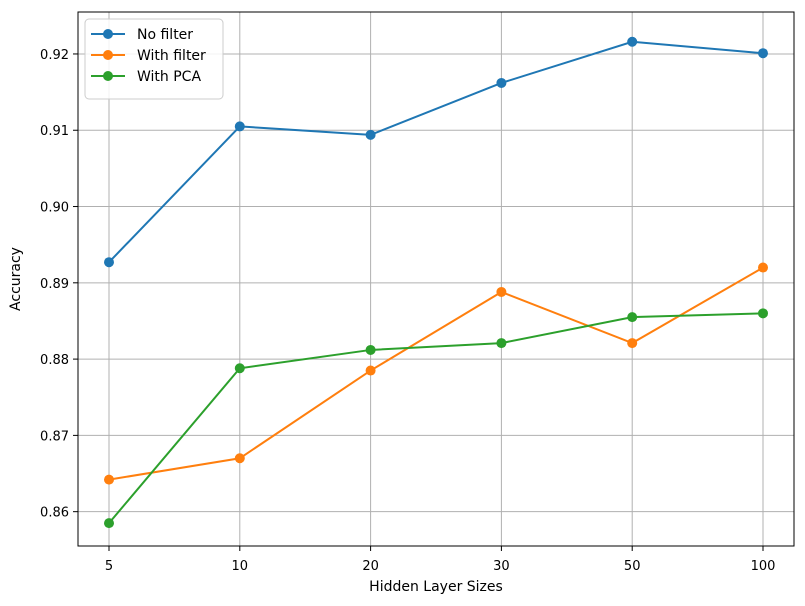 This screenshot has height=606, width=805. What do you see at coordinates (436, 587) in the screenshot?
I see `x-axis-label: Hidden Layer Sizes` at bounding box center [436, 587].